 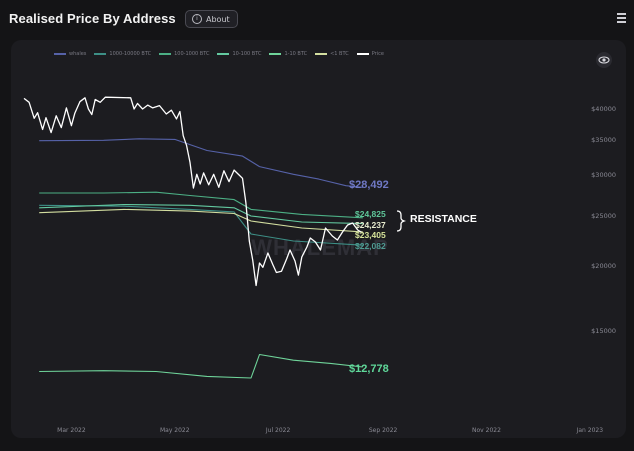 What do you see at coordinates (603, 331) in the screenshot?
I see `y-tick-label: $15000` at bounding box center [603, 331].